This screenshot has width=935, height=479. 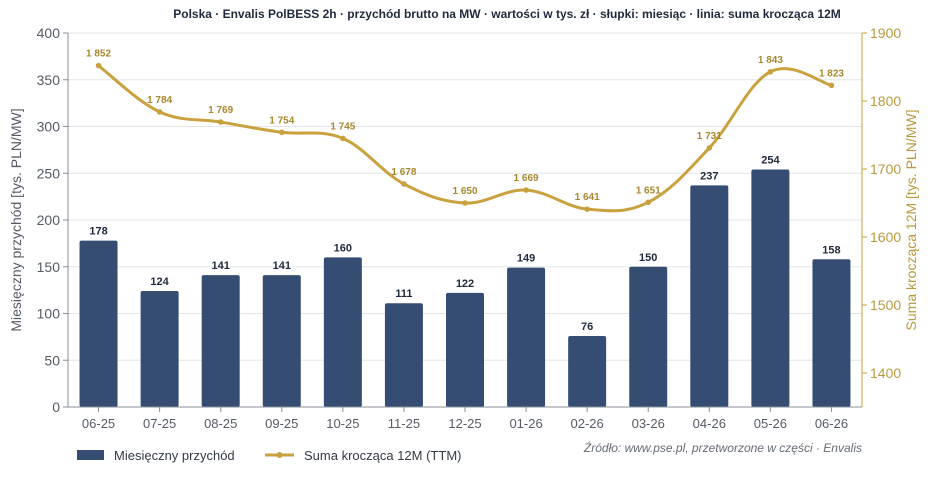 I want to click on bar-value-label: 124, so click(x=159, y=282).